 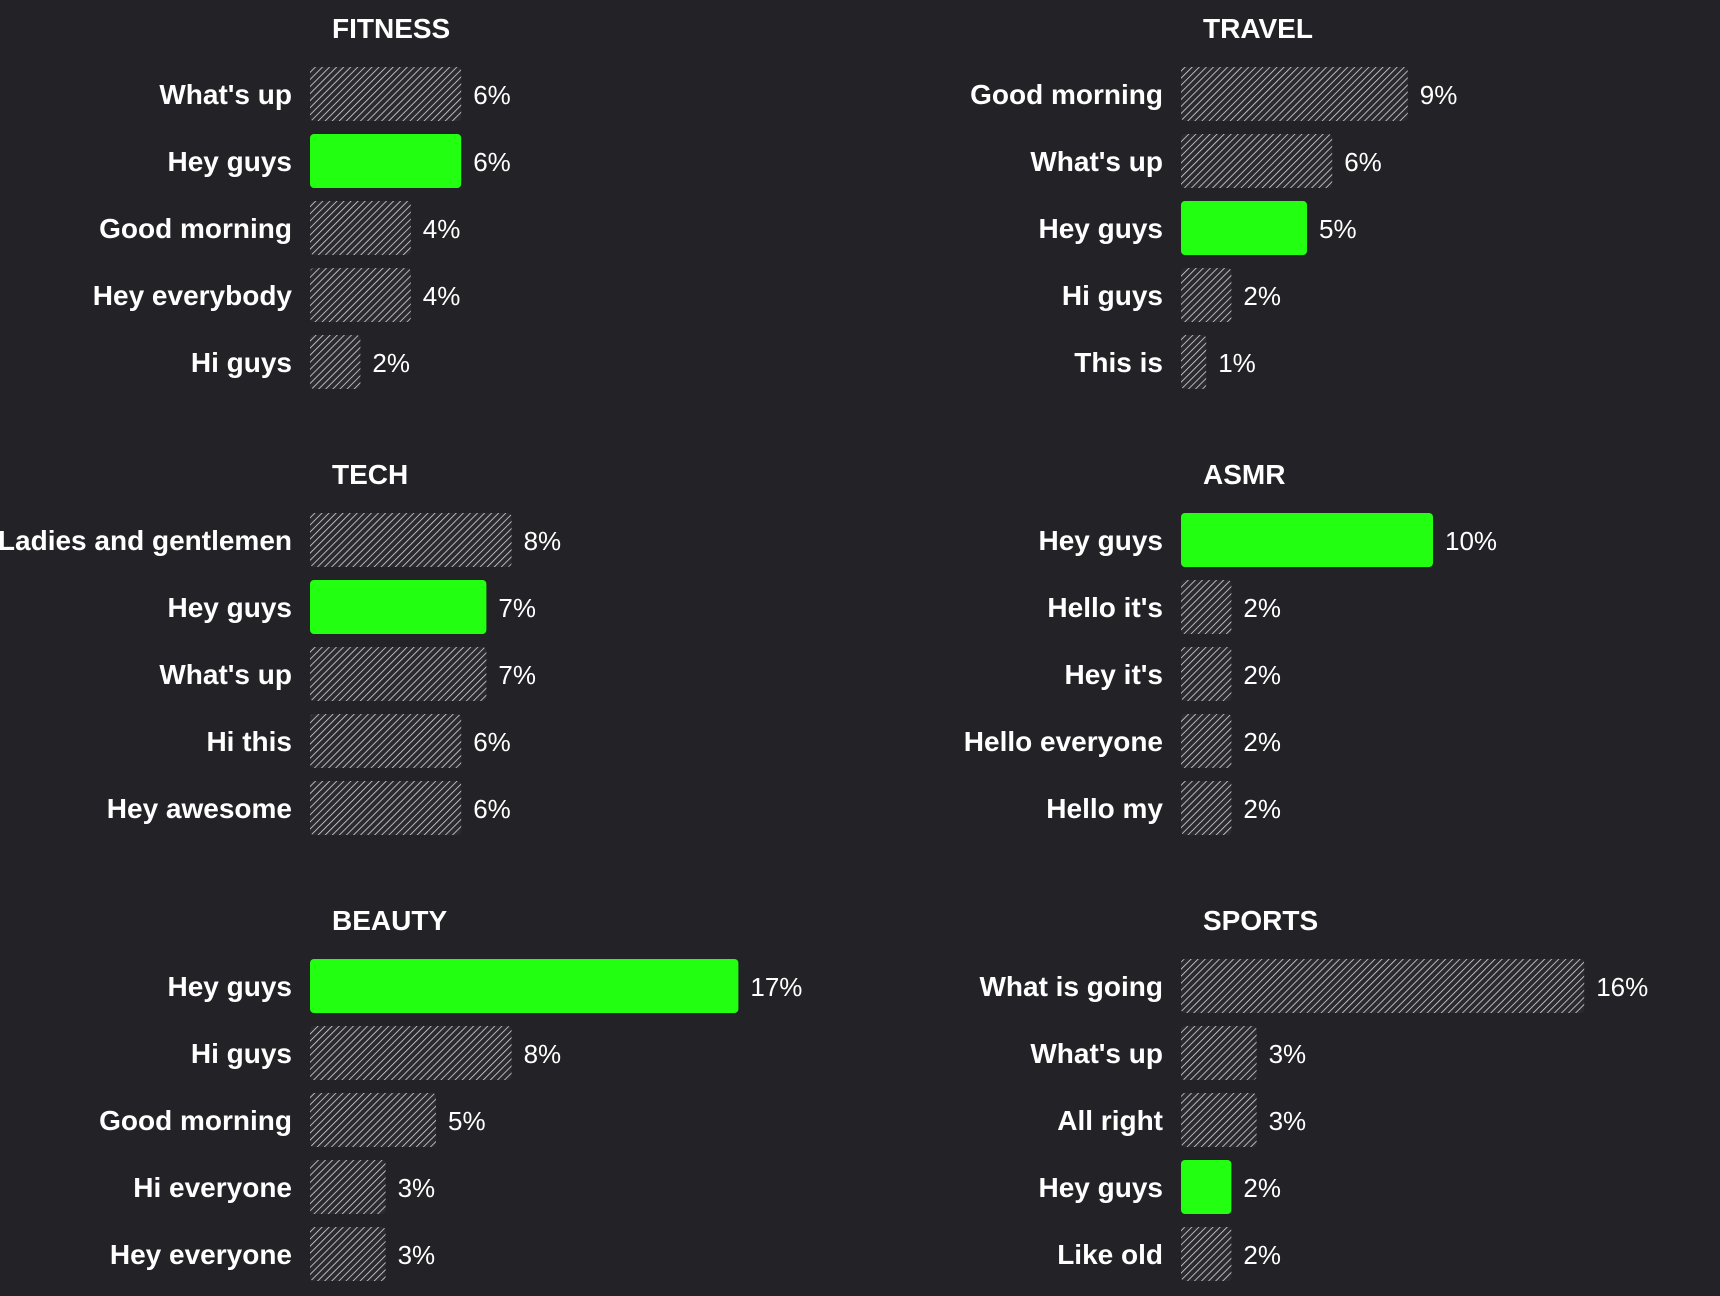 I want to click on category-label: Hi this, so click(x=249, y=741).